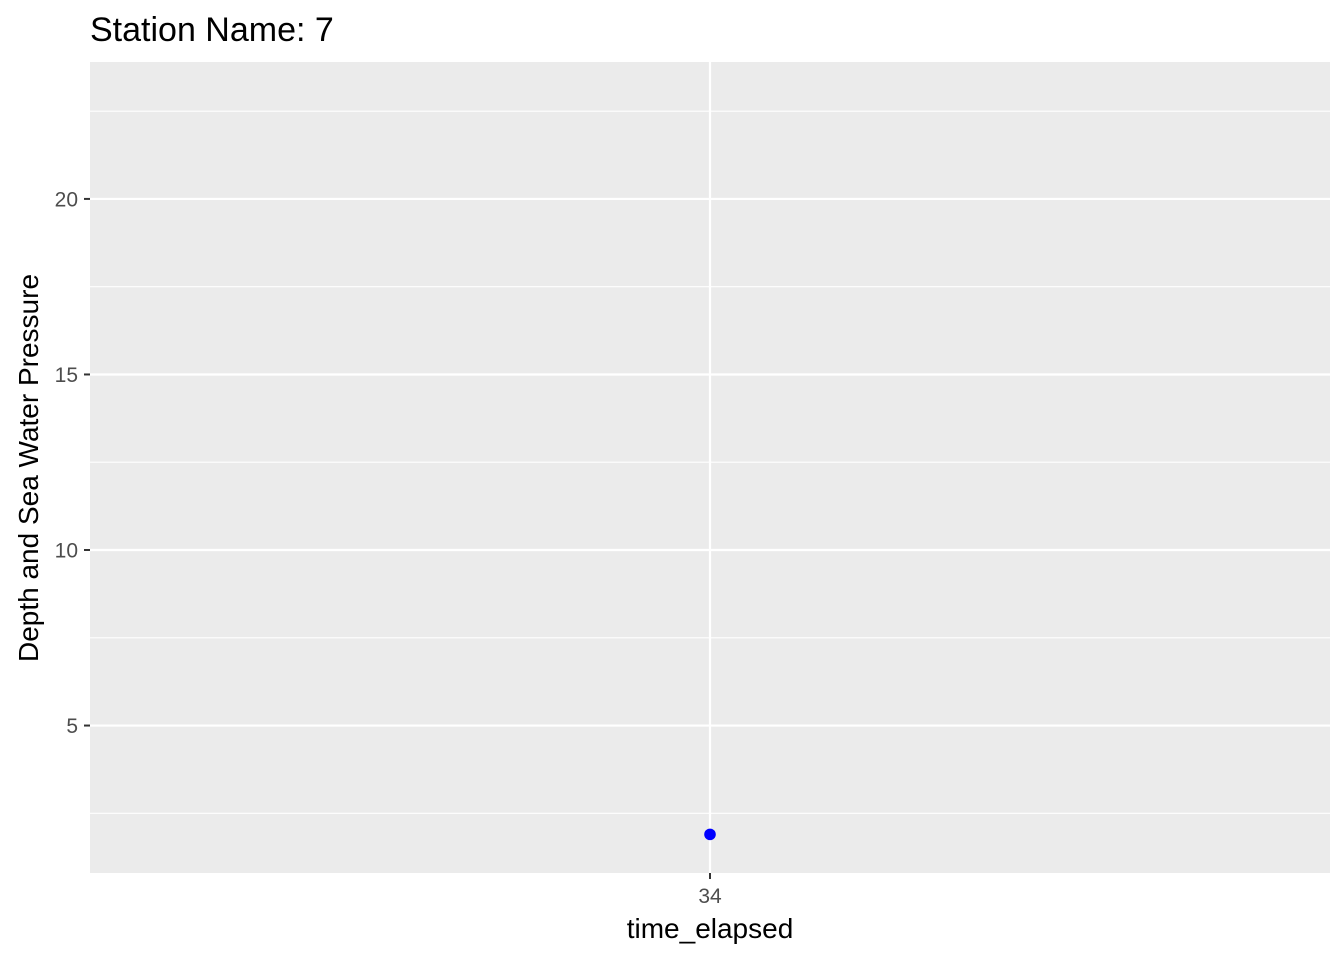 Image resolution: width=1344 pixels, height=960 pixels. What do you see at coordinates (710, 928) in the screenshot?
I see `x-axis-title: time_elapsed` at bounding box center [710, 928].